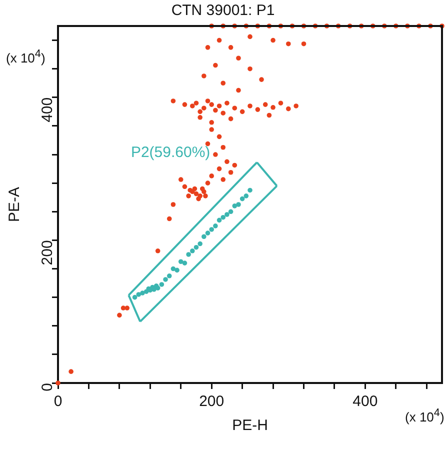 The height and width of the screenshot is (465, 448). Describe the element at coordinates (223, 11) in the screenshot. I see `chart-title: CTN 39001: P1` at that location.